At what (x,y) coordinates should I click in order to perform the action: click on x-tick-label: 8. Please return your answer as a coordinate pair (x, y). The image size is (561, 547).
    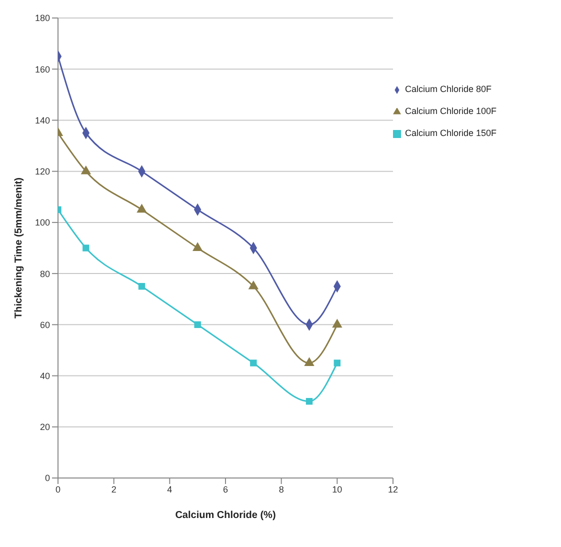
    Looking at the image, I should click on (281, 489).